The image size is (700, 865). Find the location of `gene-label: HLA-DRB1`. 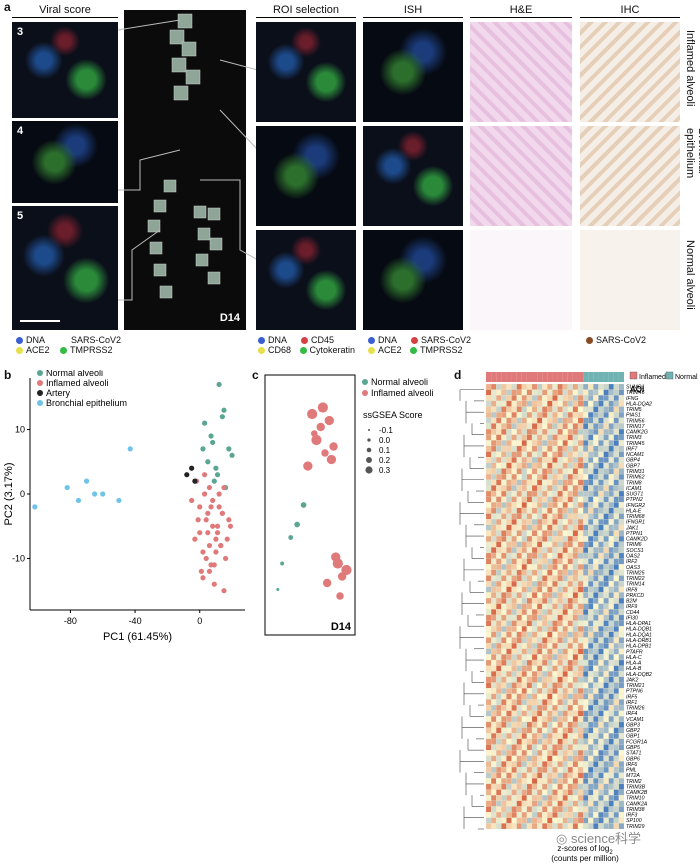

gene-label: HLA-DRB1 is located at coordinates (639, 641).